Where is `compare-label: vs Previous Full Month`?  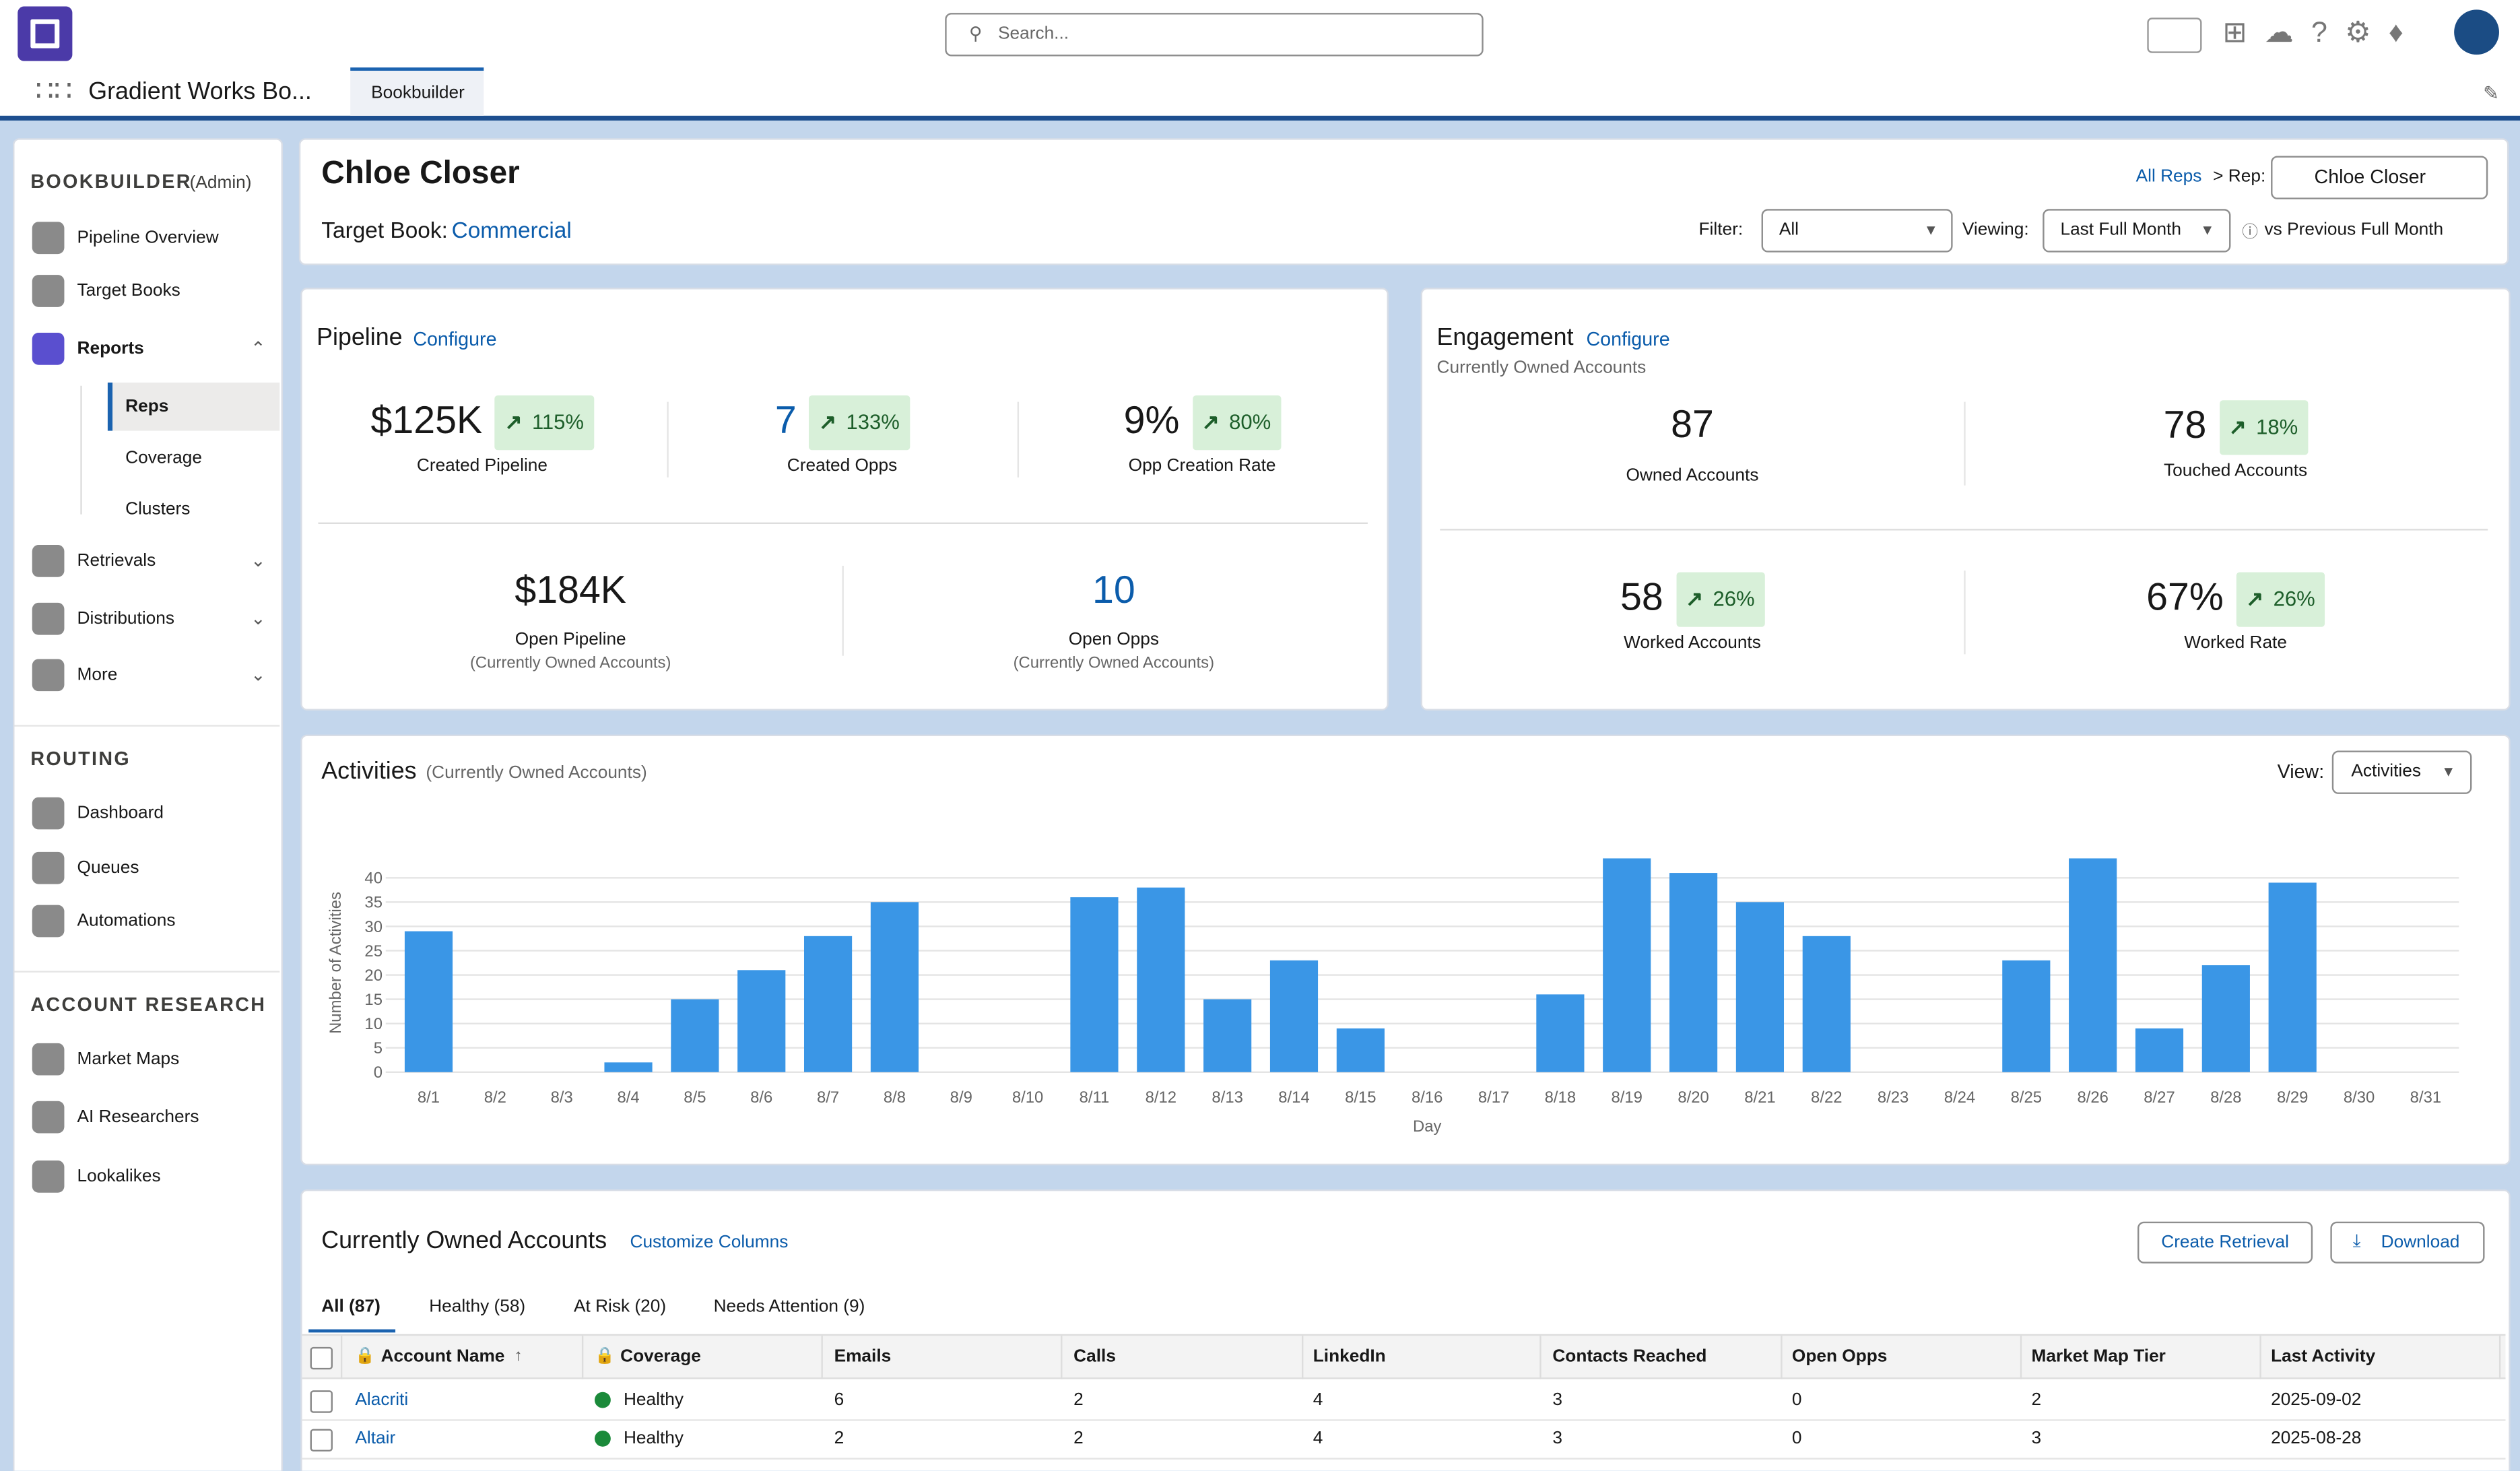 compare-label: vs Previous Full Month is located at coordinates (2354, 230).